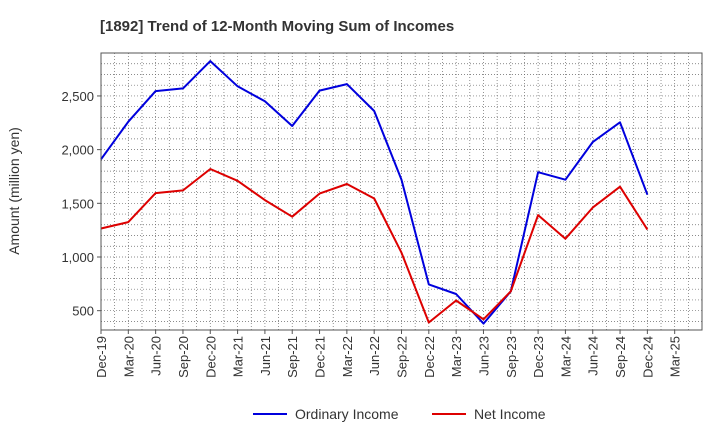  What do you see at coordinates (483, 356) in the screenshot?
I see `x-tick-label: Jun-23` at bounding box center [483, 356].